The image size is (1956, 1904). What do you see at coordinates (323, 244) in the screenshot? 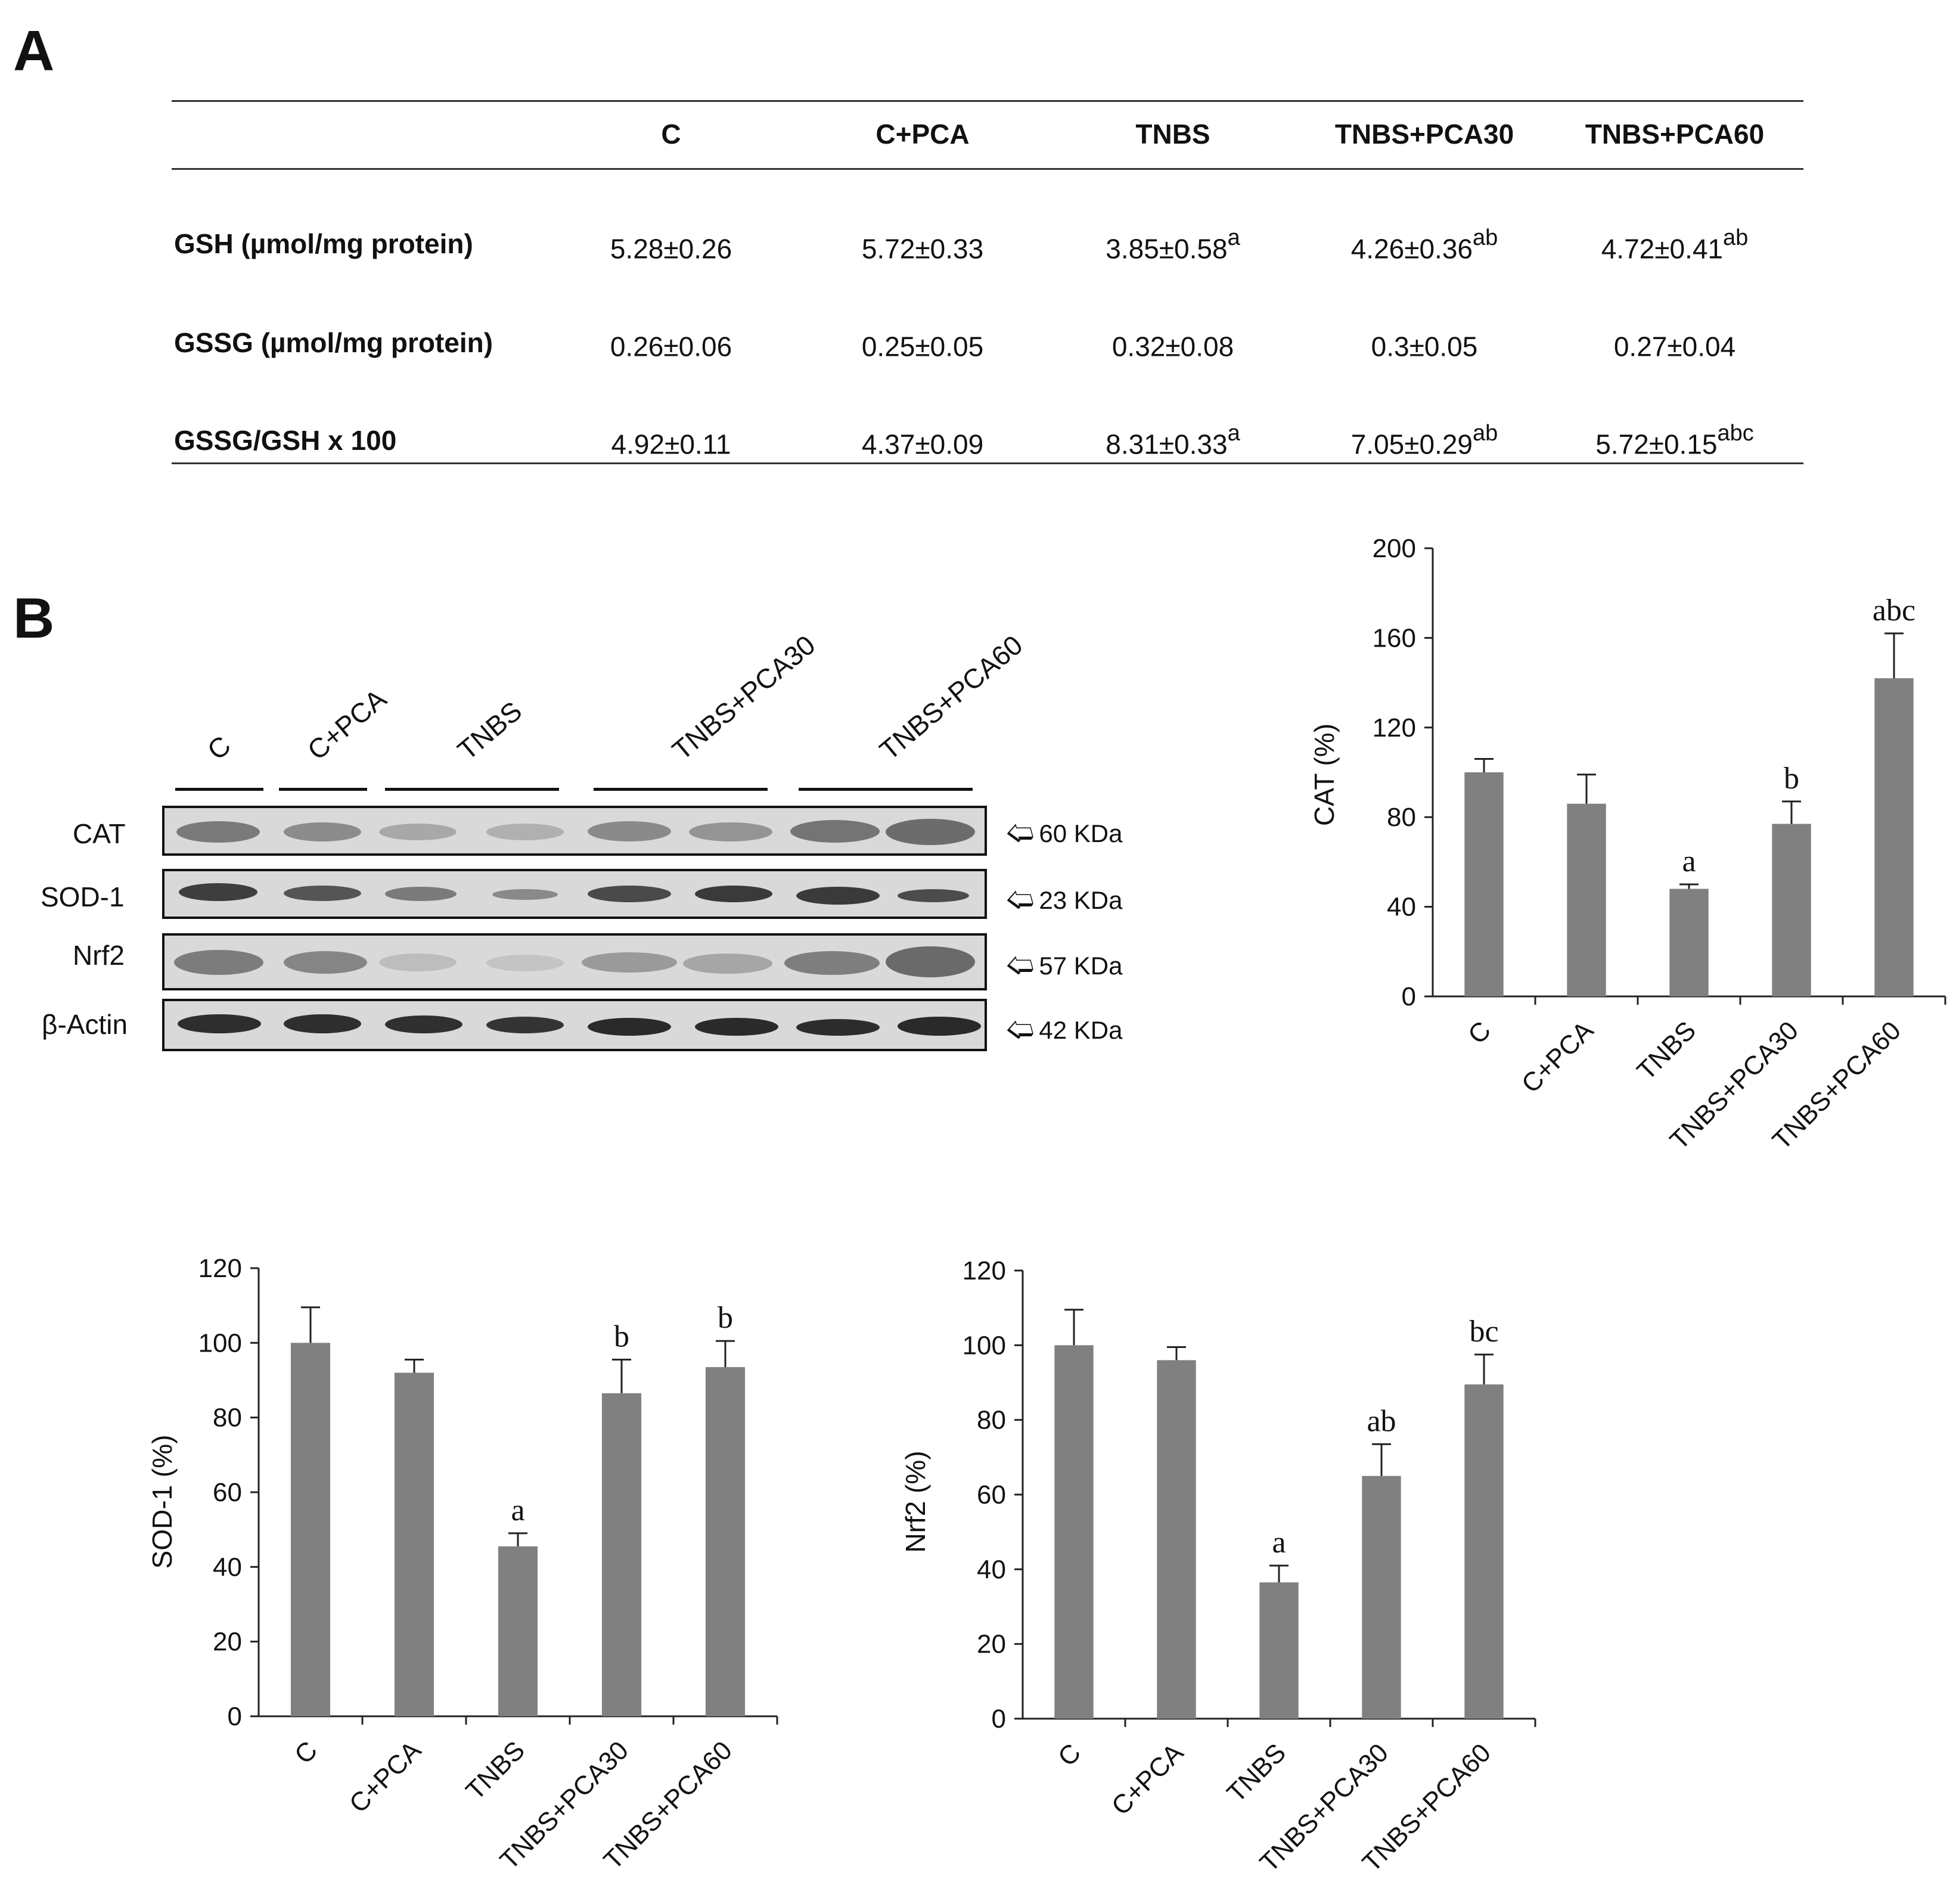
I see `row-label-gsh: GSH (µmol/mg protein)` at bounding box center [323, 244].